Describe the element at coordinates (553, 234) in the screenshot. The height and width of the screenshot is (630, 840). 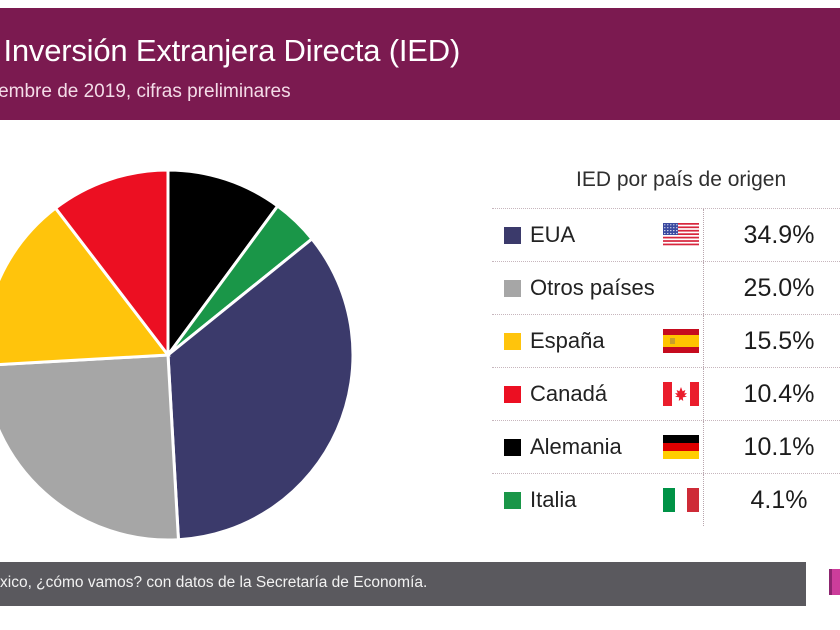
I see `legend-country-label: EUA` at that location.